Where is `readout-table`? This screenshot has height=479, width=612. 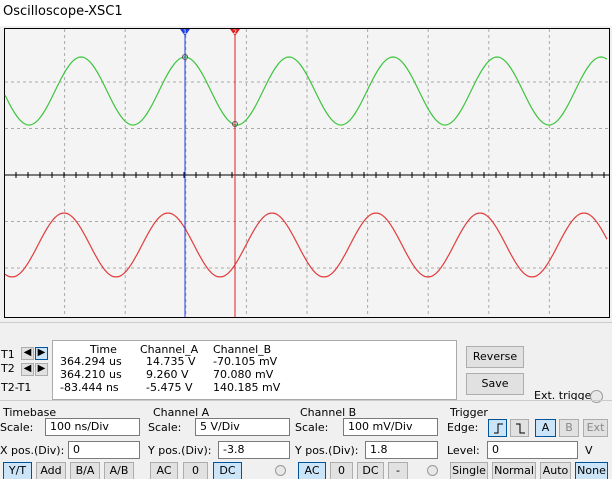 readout-table is located at coordinates (254, 370).